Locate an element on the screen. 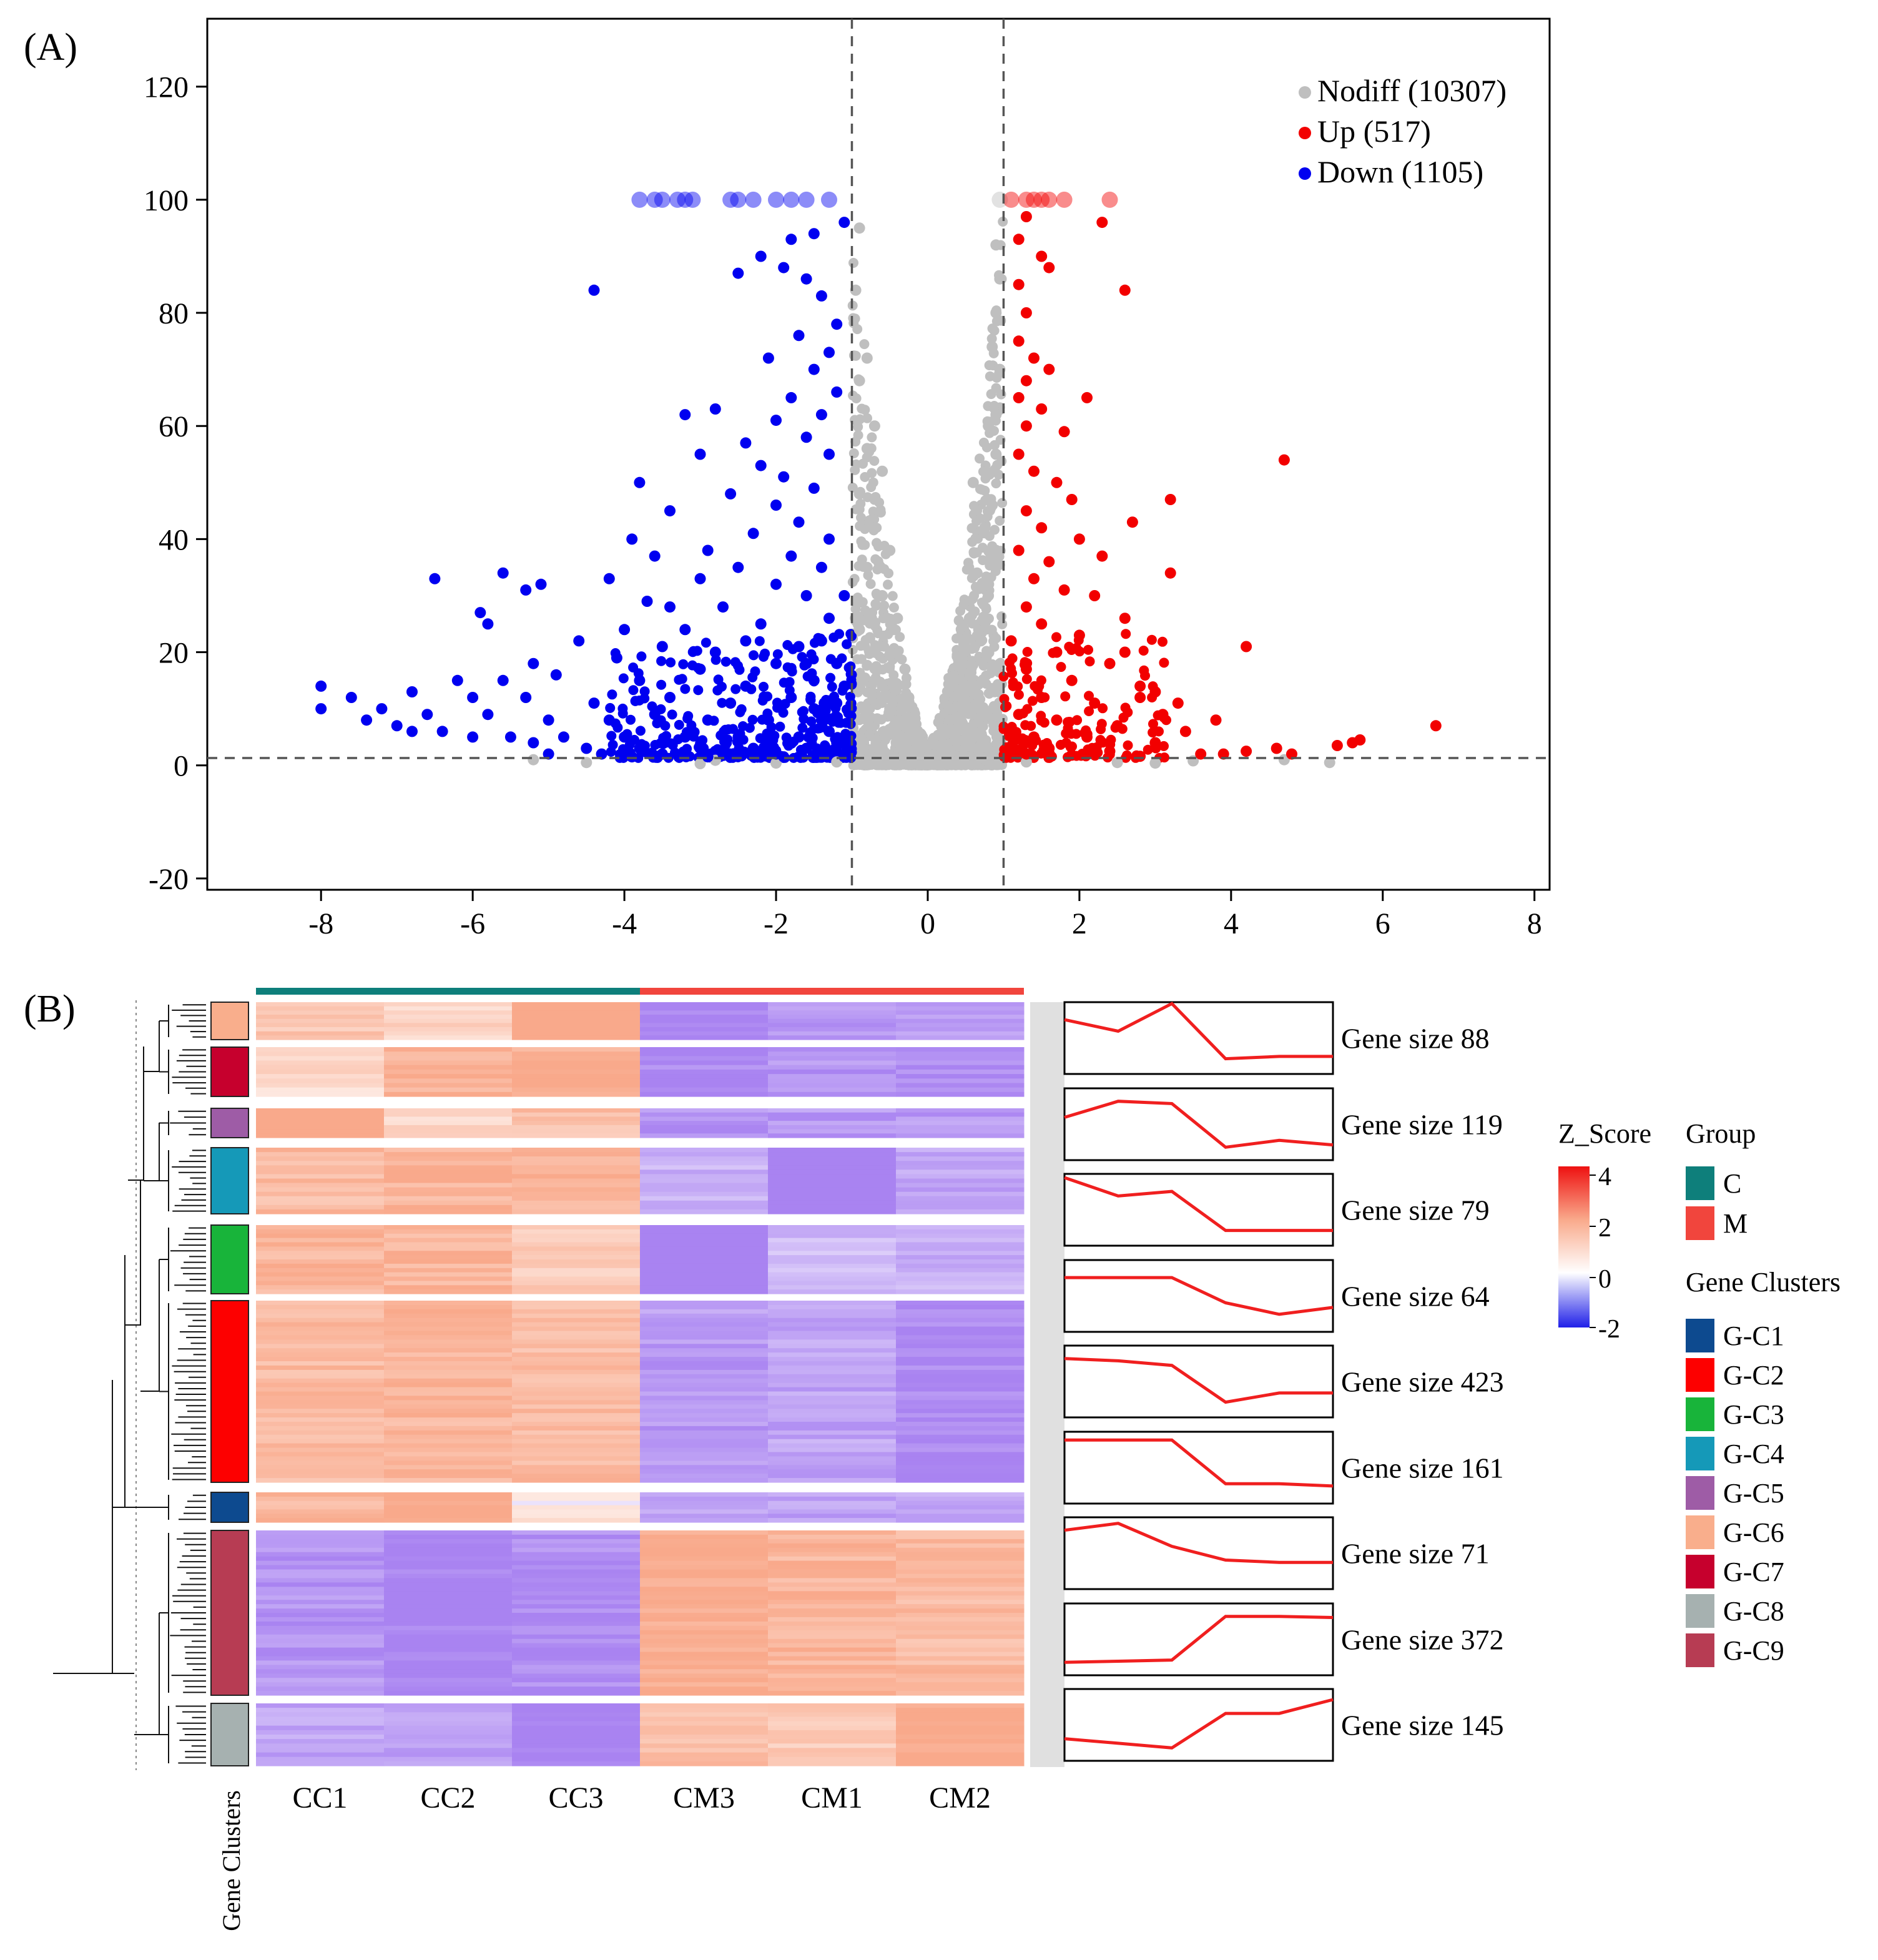 The image size is (1878, 1960). gene-size-label: Gene size 71 is located at coordinates (1416, 1554).